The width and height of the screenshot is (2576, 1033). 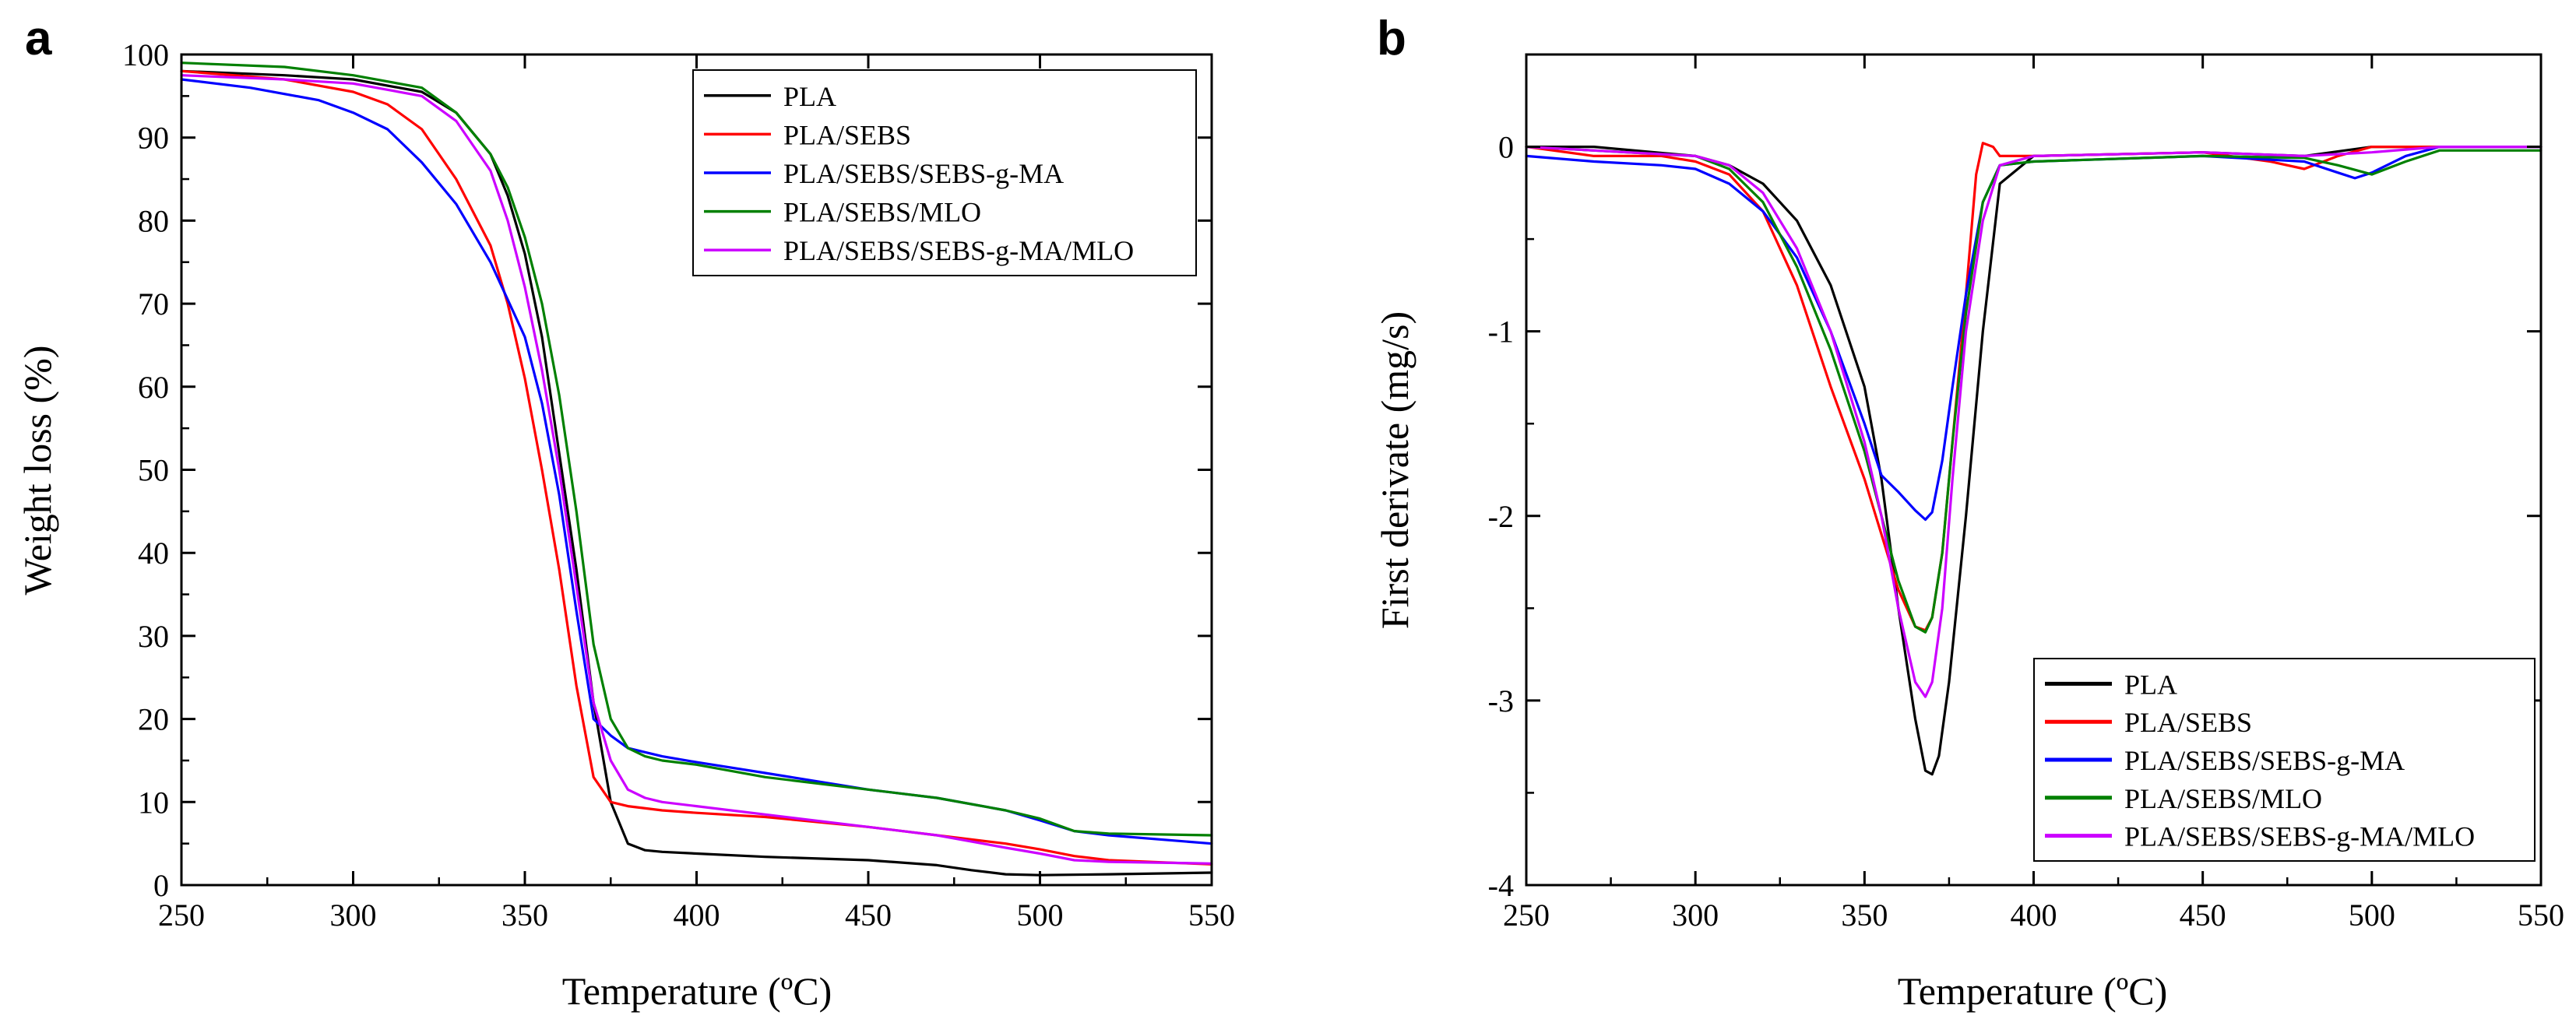 What do you see at coordinates (1501, 332) in the screenshot?
I see `y-tick-label: -1` at bounding box center [1501, 332].